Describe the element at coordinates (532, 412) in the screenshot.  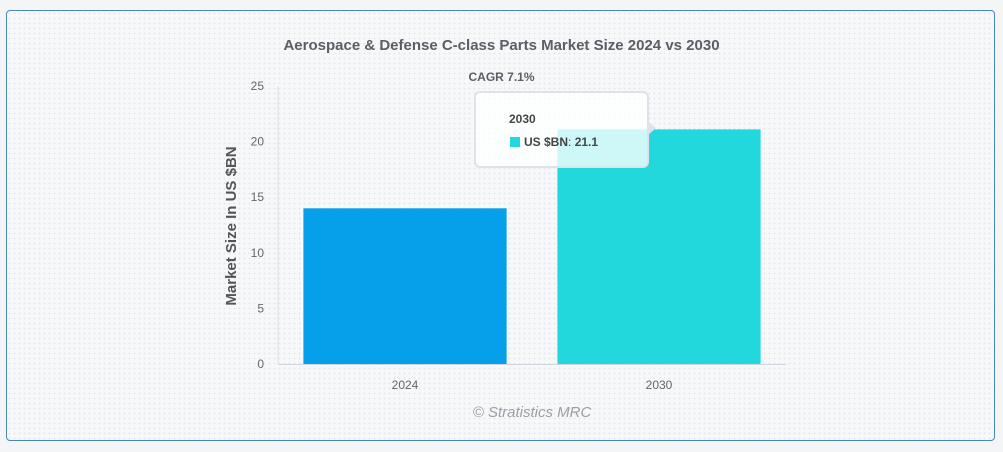
I see `credits-text: © Stratistics MRC` at that location.